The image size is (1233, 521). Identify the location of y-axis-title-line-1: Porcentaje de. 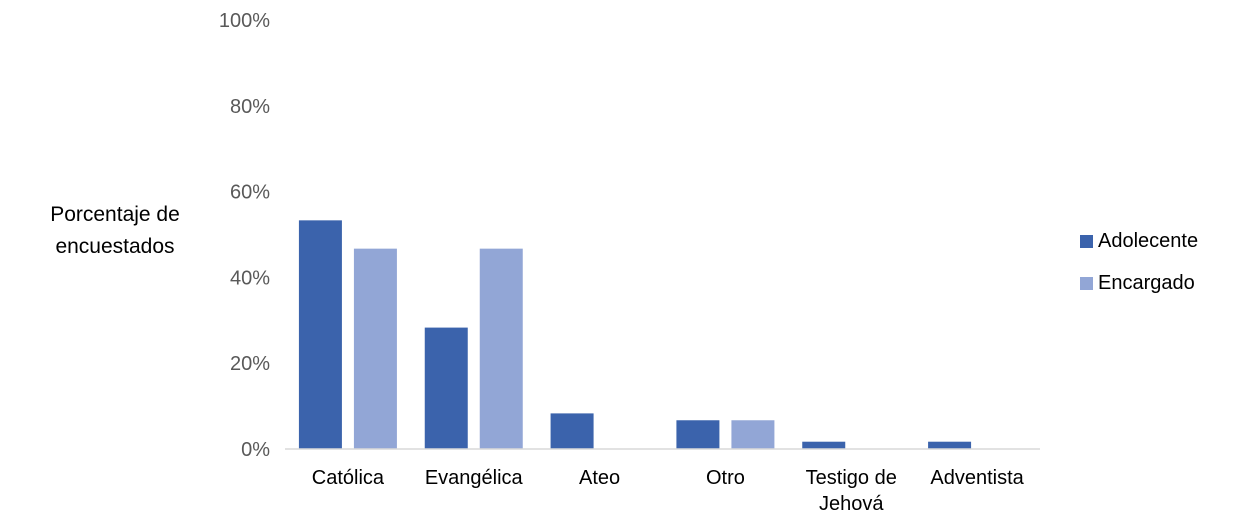
(115, 214).